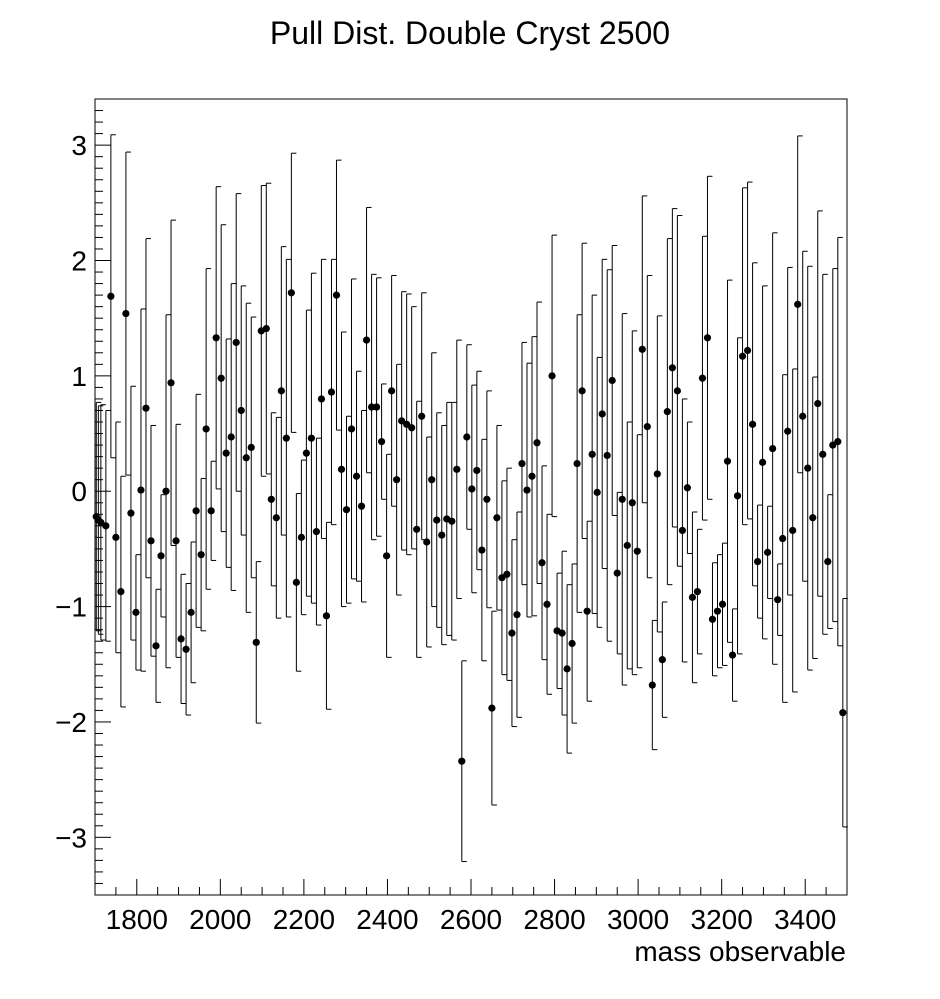  I want to click on y-tick-label: 3, so click(79, 145).